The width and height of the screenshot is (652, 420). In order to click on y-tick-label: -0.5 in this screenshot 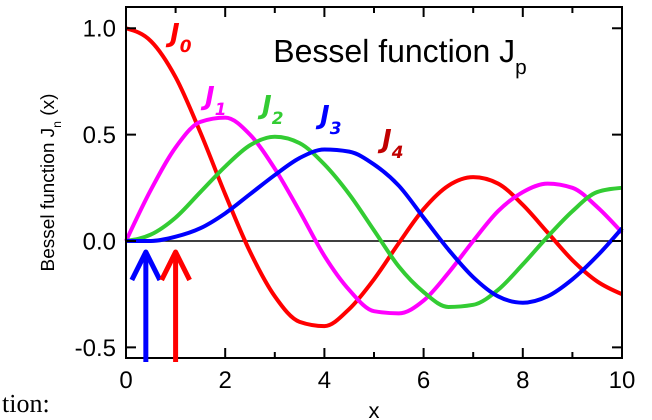, I will do `click(95, 348)`.